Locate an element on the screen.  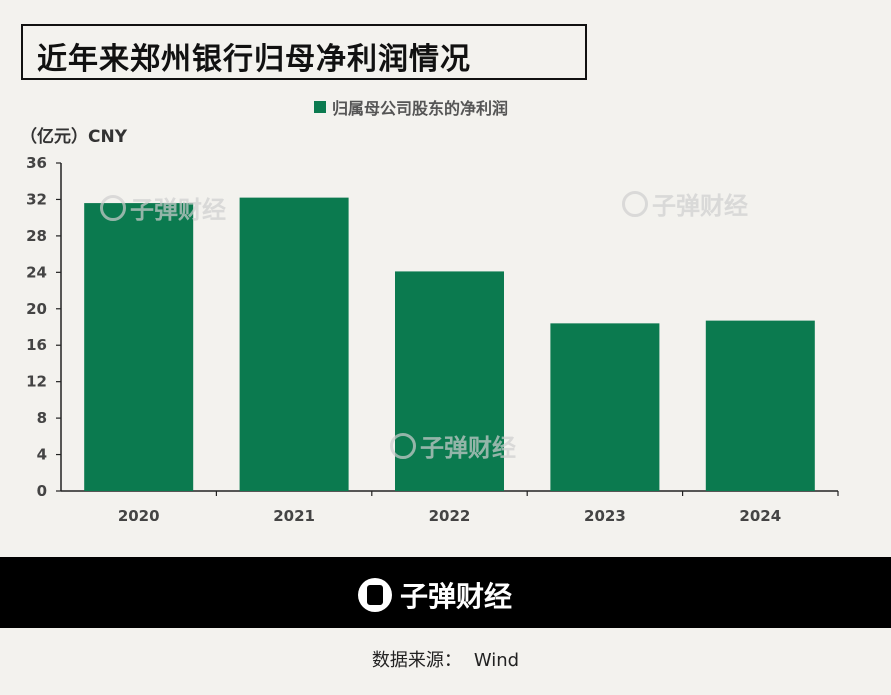
x-tick-label: 2023 is located at coordinates (605, 516).